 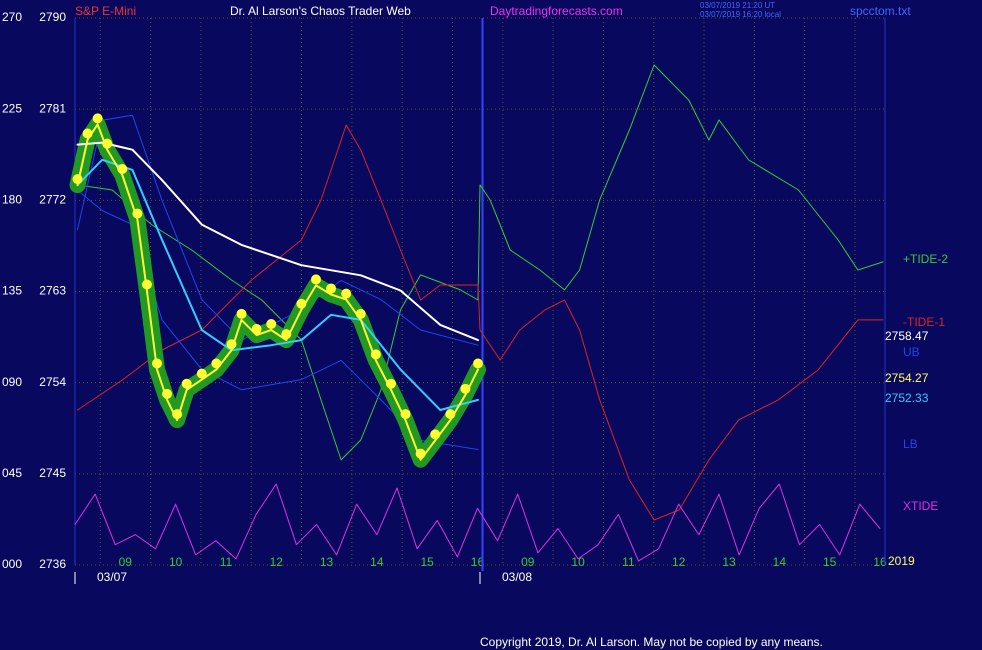 I want to click on y-tick-label: 2745, so click(x=52, y=473).